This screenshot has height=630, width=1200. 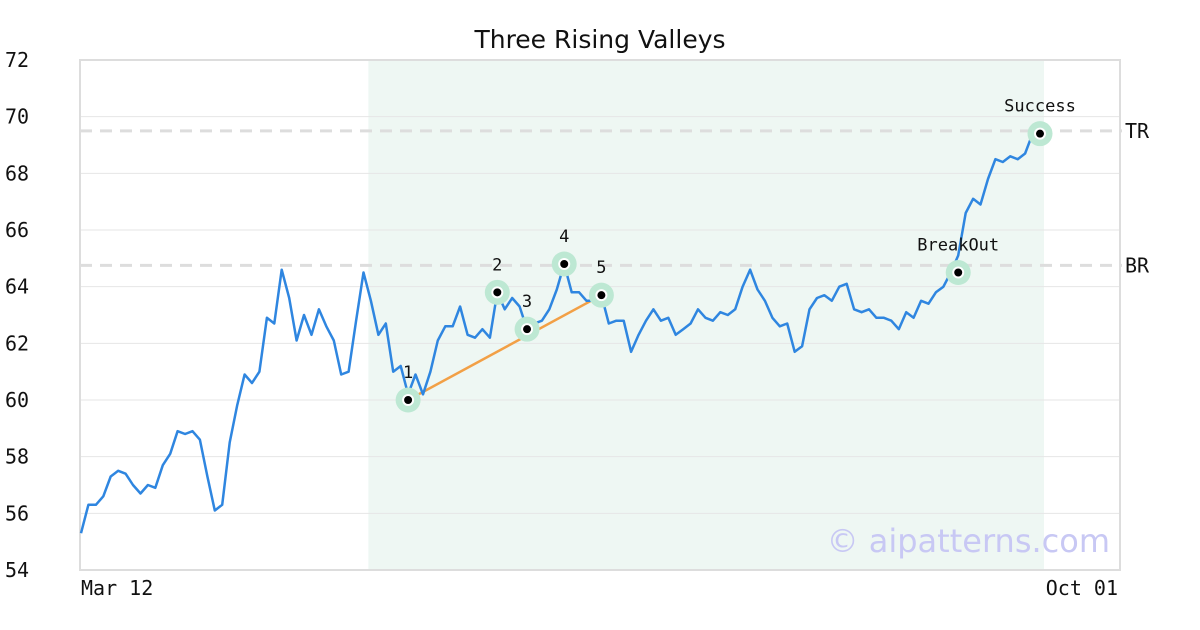 What do you see at coordinates (17, 173) in the screenshot?
I see `y-tick-label: 68` at bounding box center [17, 173].